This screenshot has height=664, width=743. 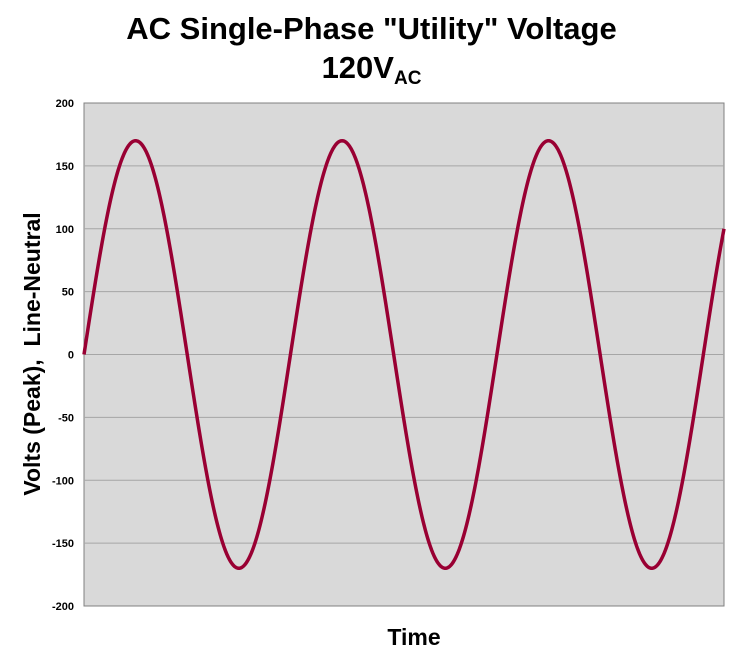 What do you see at coordinates (63, 481) in the screenshot?
I see `y-tick-label: -100` at bounding box center [63, 481].